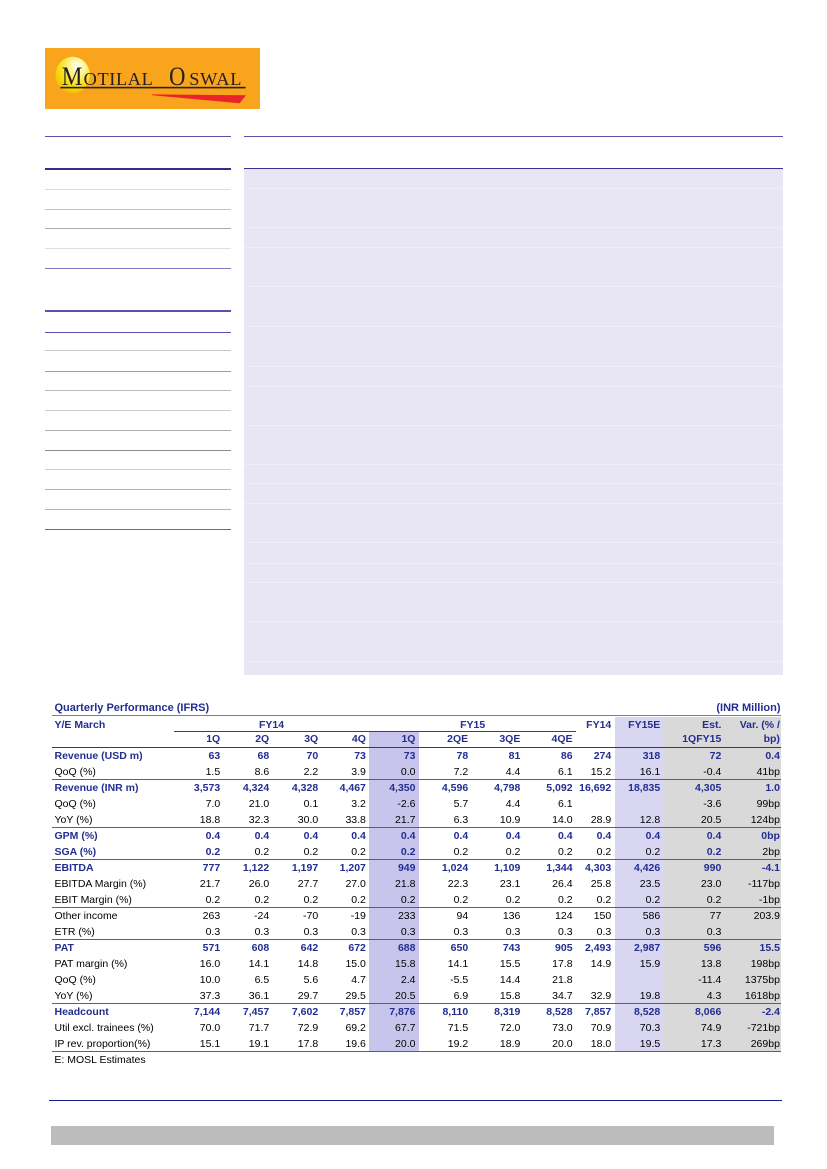 The image size is (827, 1169). I want to click on svg-text: SWAL, so click(215, 79).